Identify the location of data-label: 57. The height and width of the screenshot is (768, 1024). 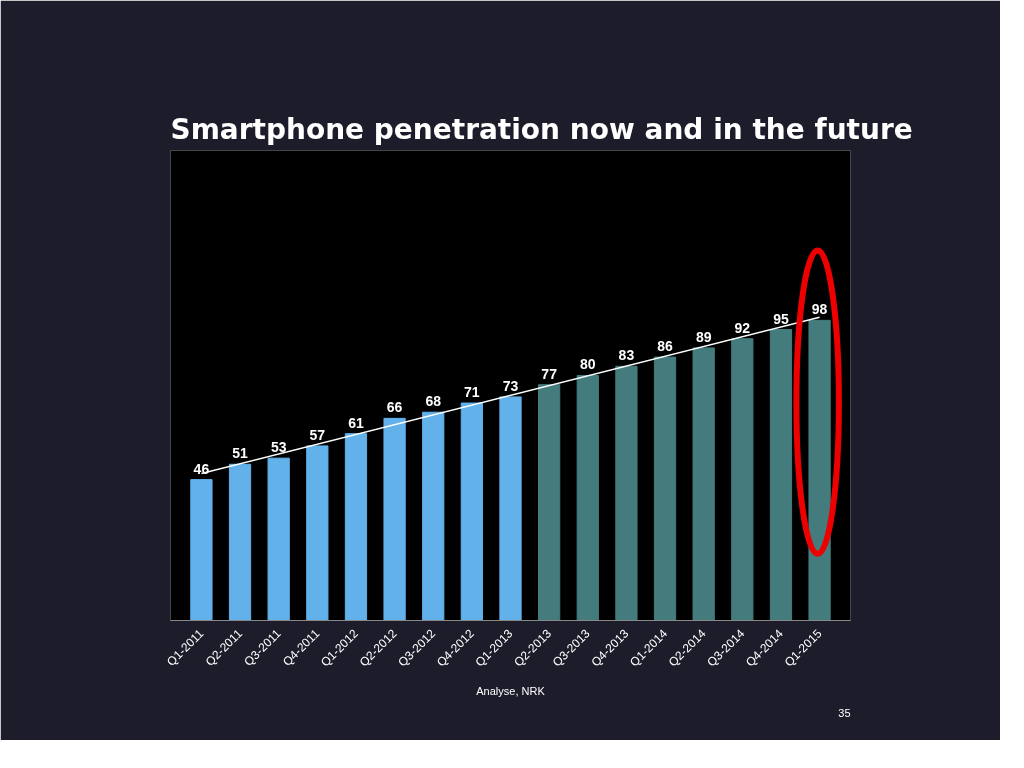
(317, 434).